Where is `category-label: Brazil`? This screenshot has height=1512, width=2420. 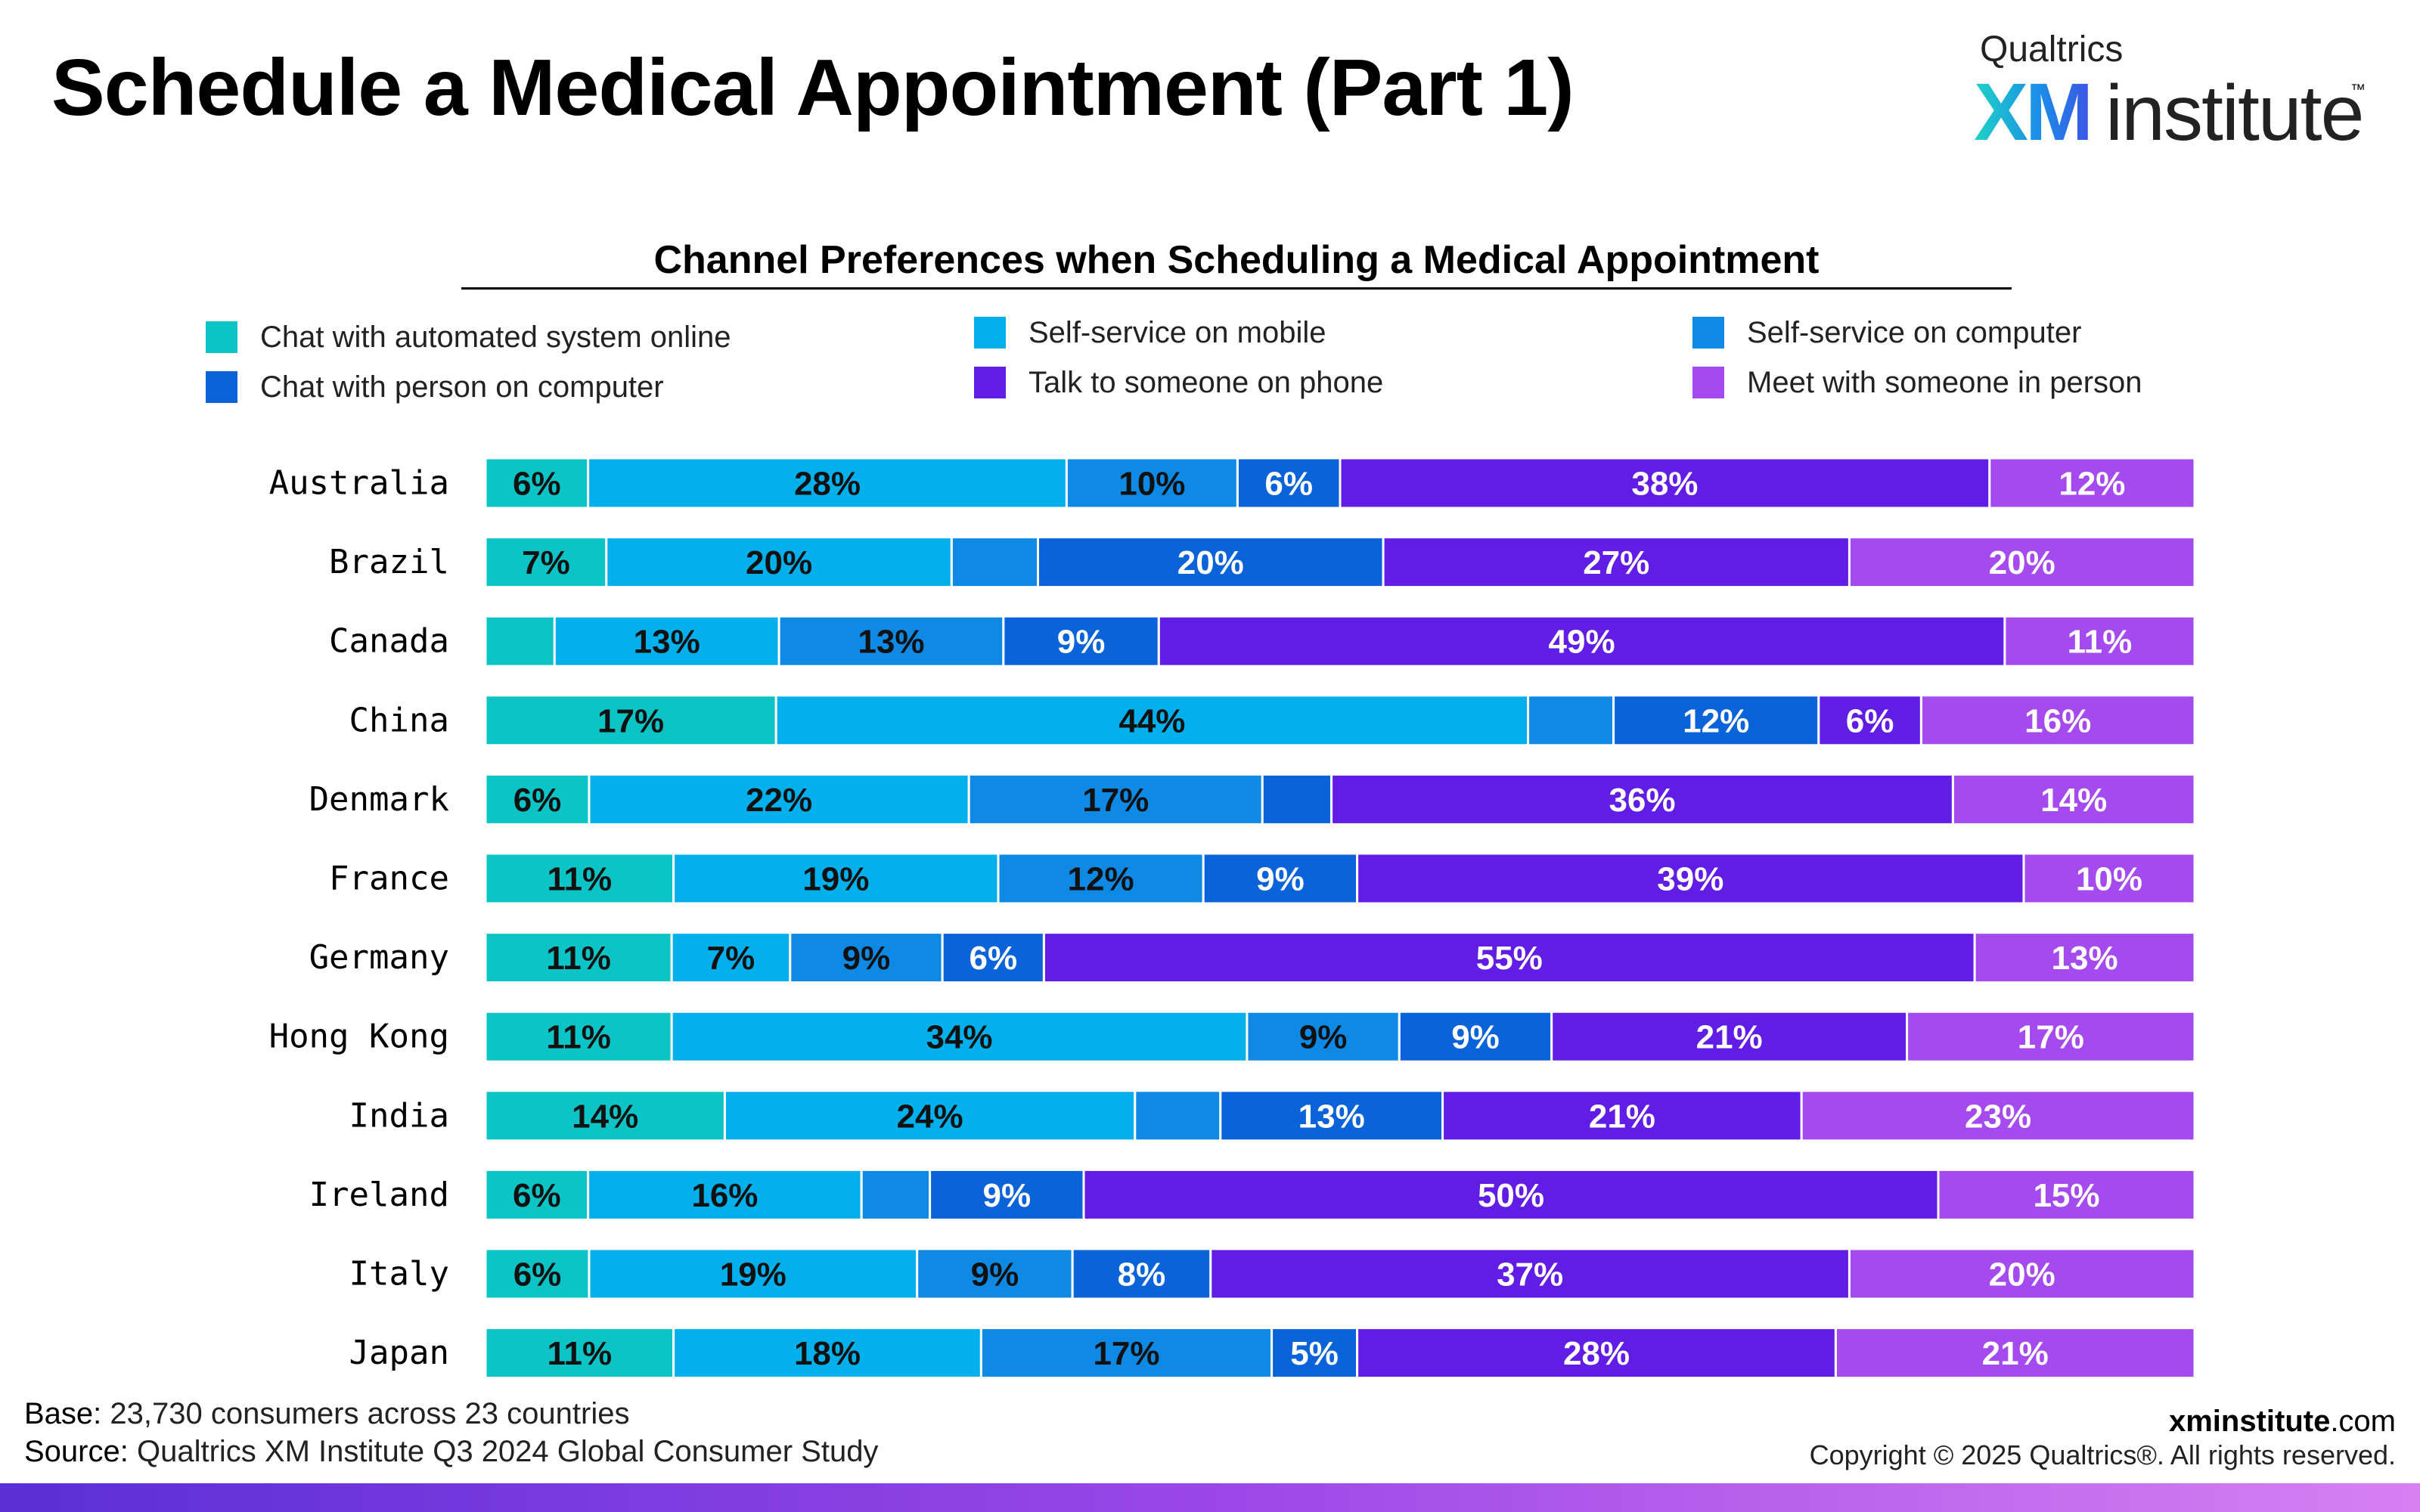
category-label: Brazil is located at coordinates (389, 562).